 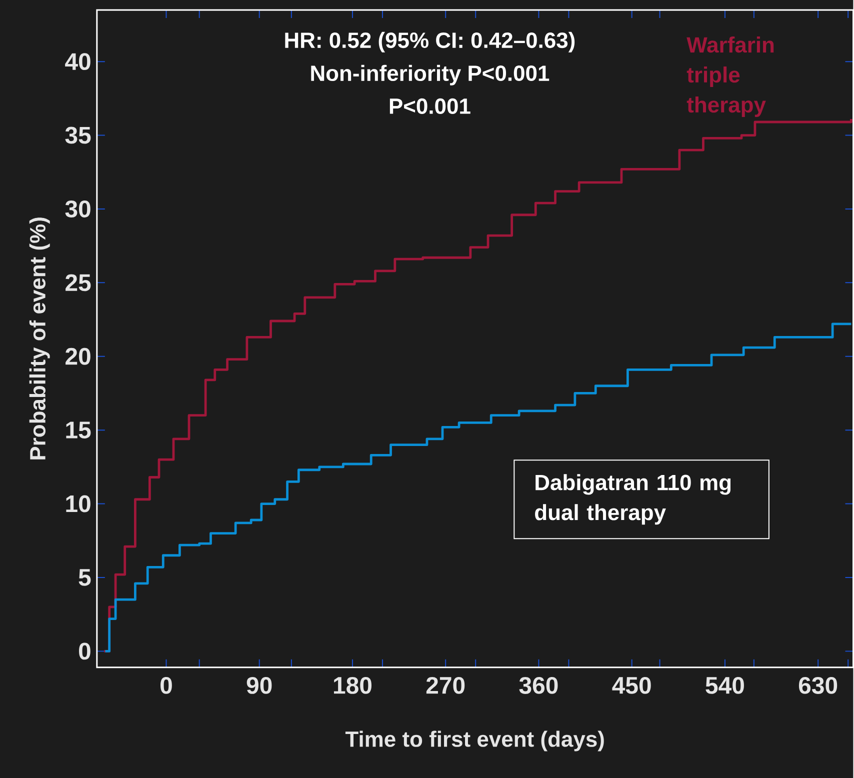 What do you see at coordinates (538, 685) in the screenshot?
I see `x-tick-label: 360` at bounding box center [538, 685].